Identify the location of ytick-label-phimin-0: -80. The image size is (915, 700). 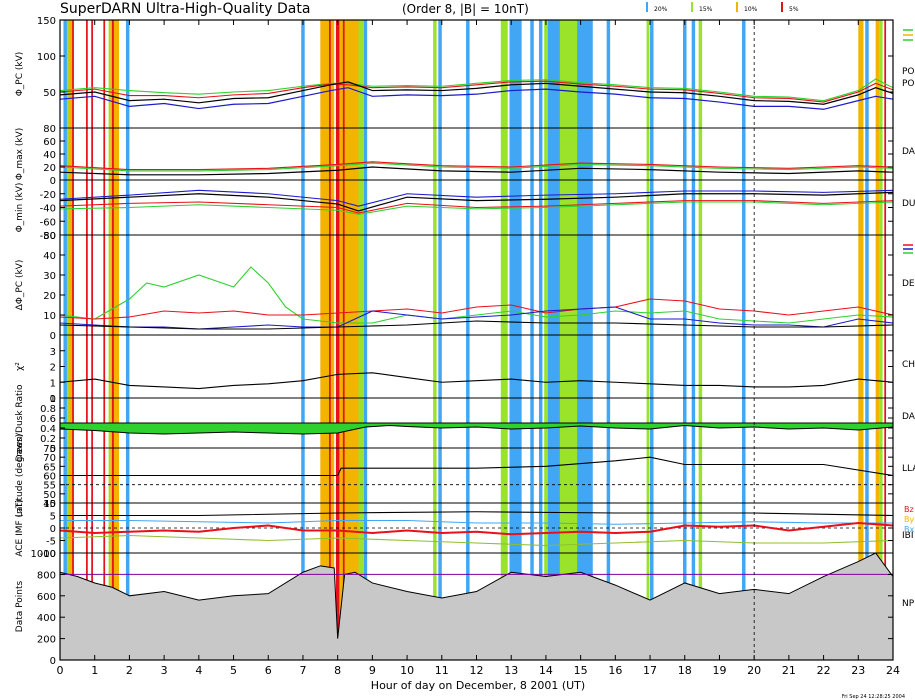
(48, 236).